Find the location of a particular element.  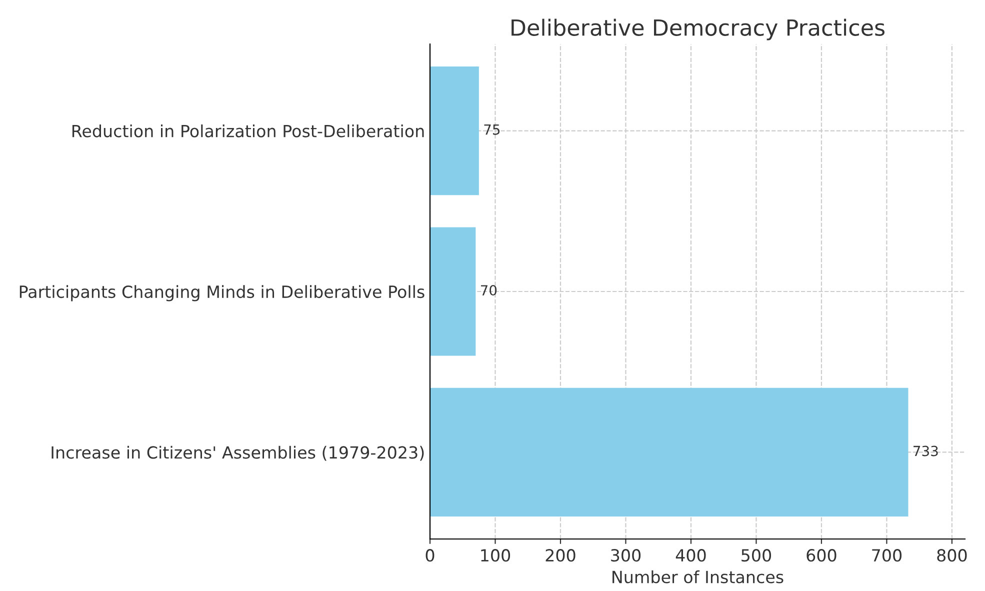

x-tick-label: 500 is located at coordinates (757, 555).